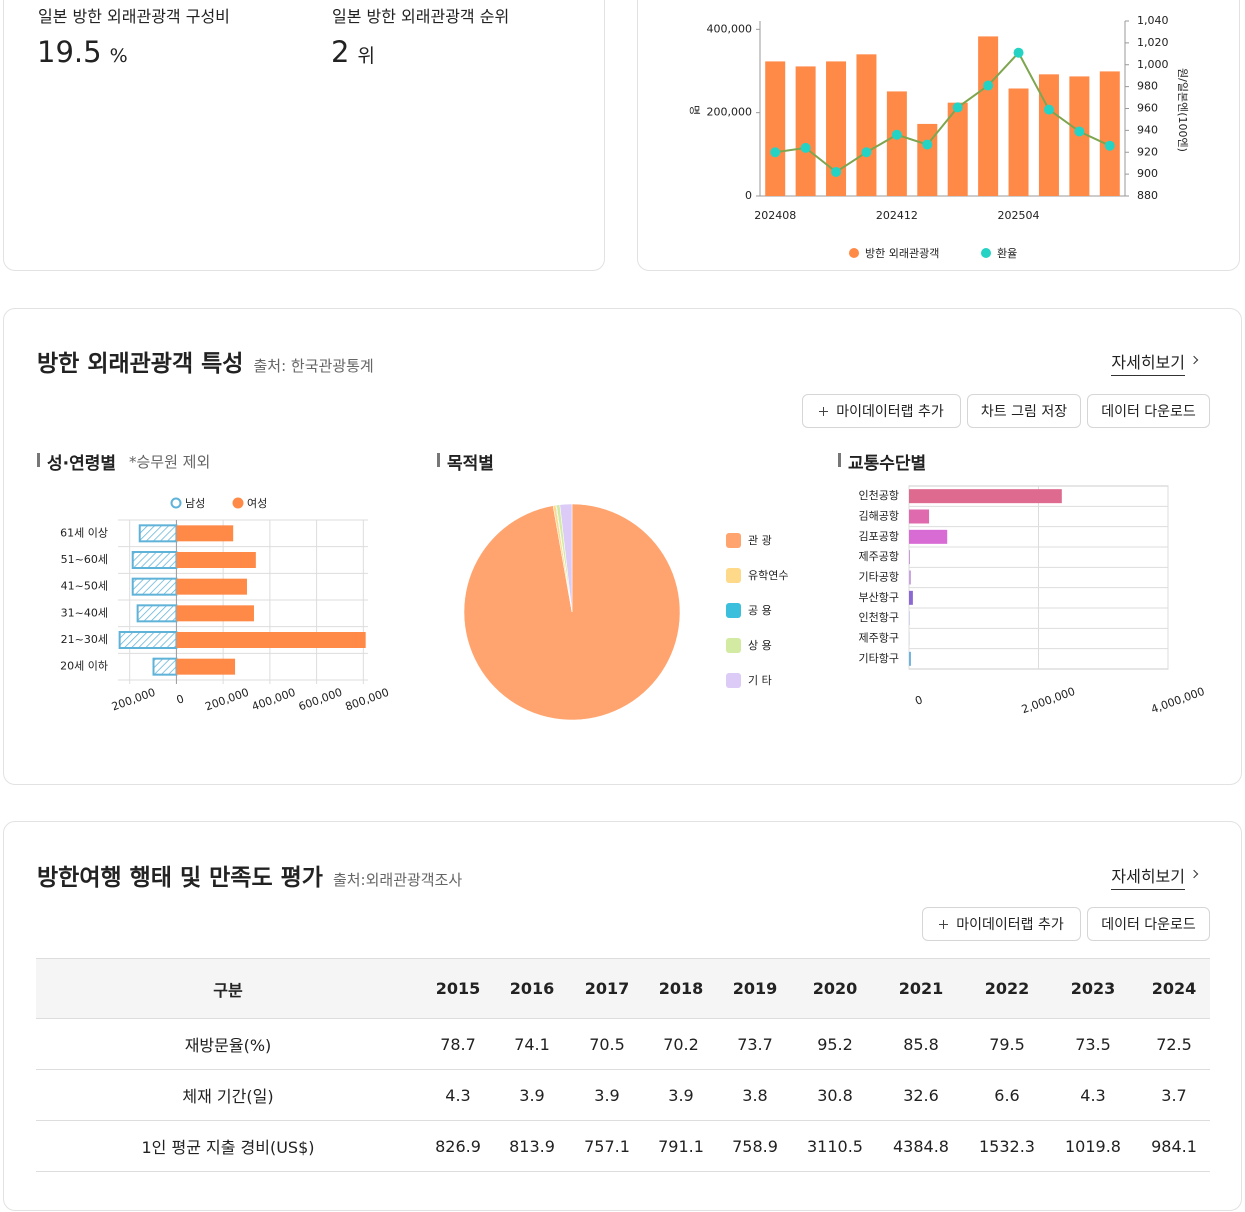 This screenshot has height=1212, width=1245. Describe the element at coordinates (566, 558) in the screenshot. I see `pie-slice` at that location.